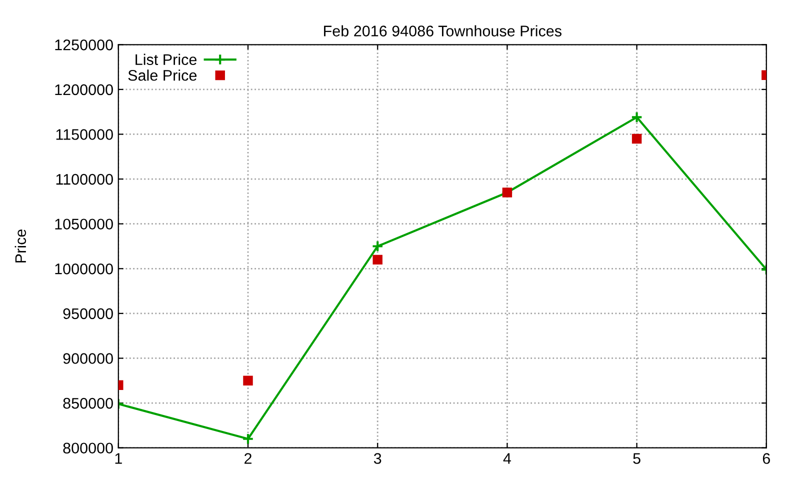 This screenshot has width=800, height=480. What do you see at coordinates (84, 269) in the screenshot?
I see `y-tick-label: 1000000` at bounding box center [84, 269].